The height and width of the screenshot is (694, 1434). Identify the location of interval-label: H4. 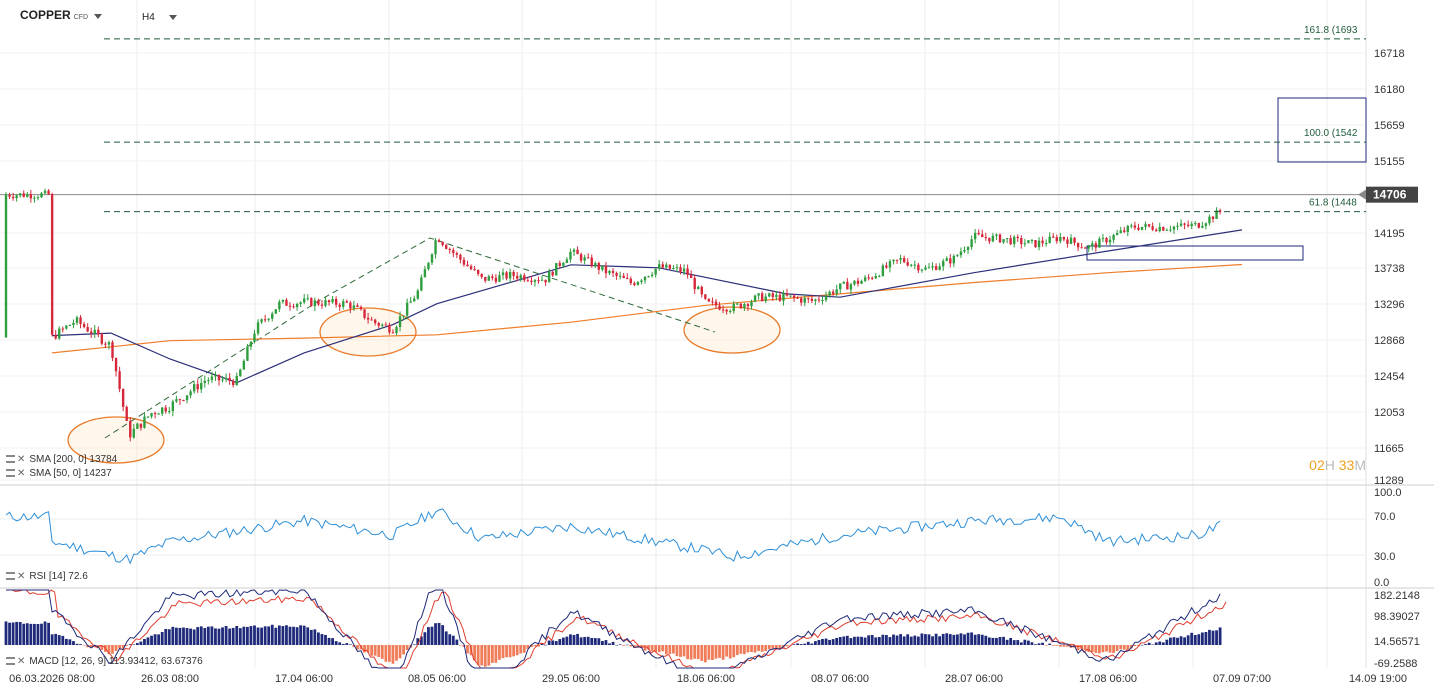
(148, 17).